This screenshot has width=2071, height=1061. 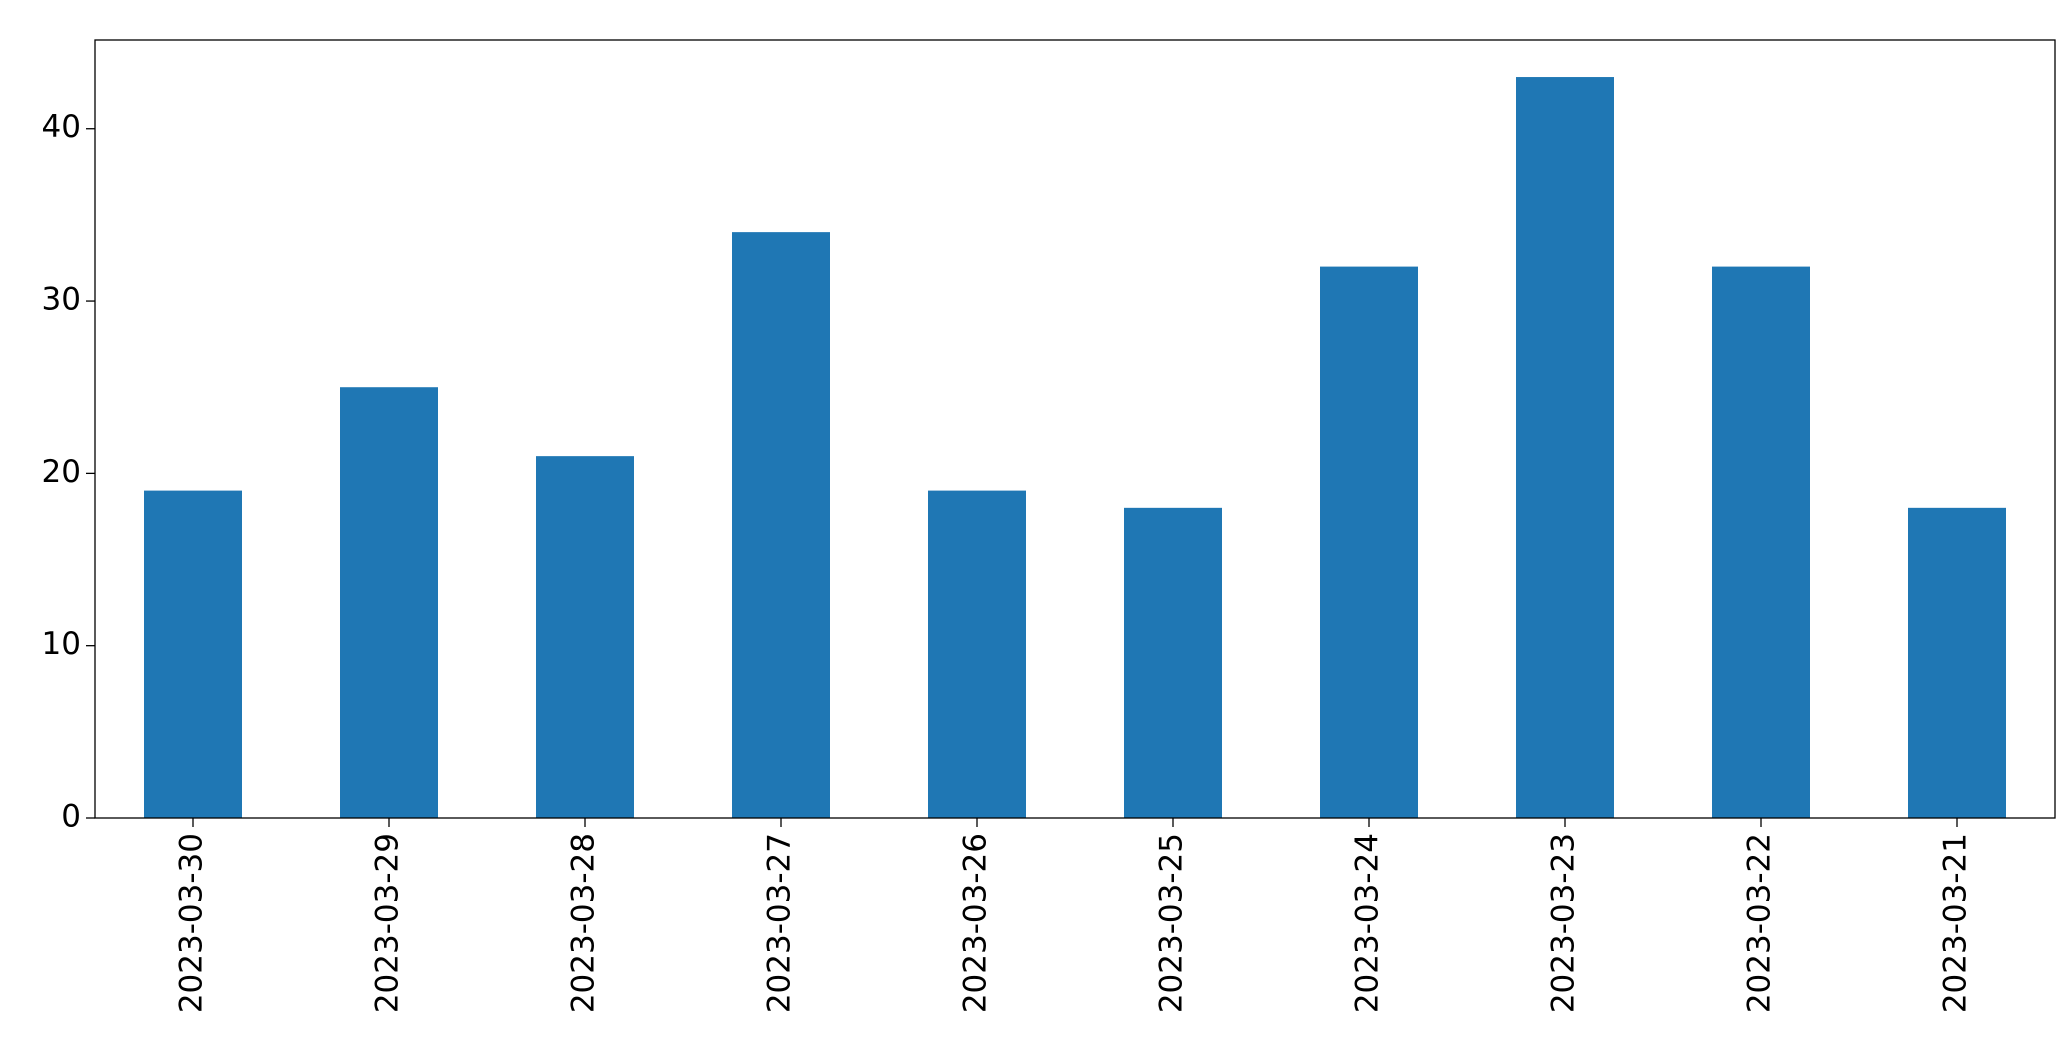 What do you see at coordinates (71, 817) in the screenshot?
I see `y-tick-label: 0` at bounding box center [71, 817].